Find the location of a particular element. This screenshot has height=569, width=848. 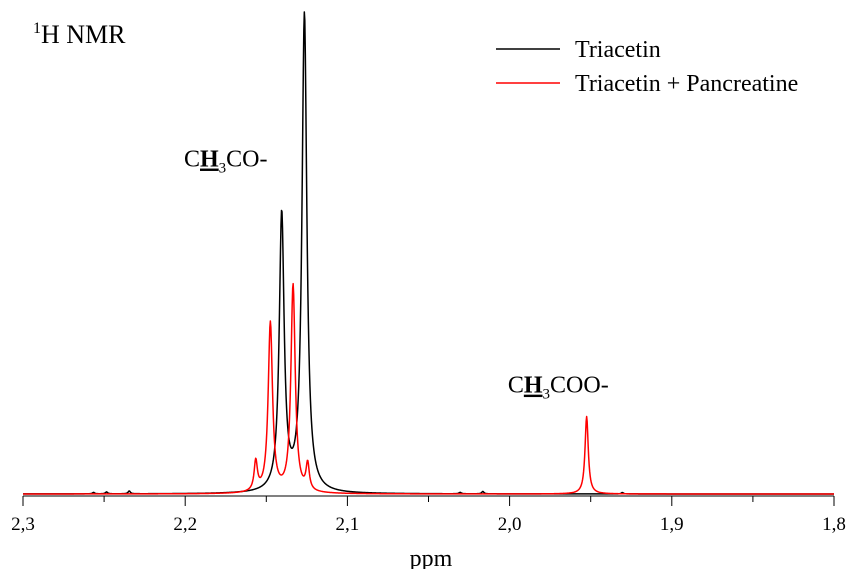

legend-label-triacetin-pancreatine: Triacetin + Pancreatine is located at coordinates (686, 84).